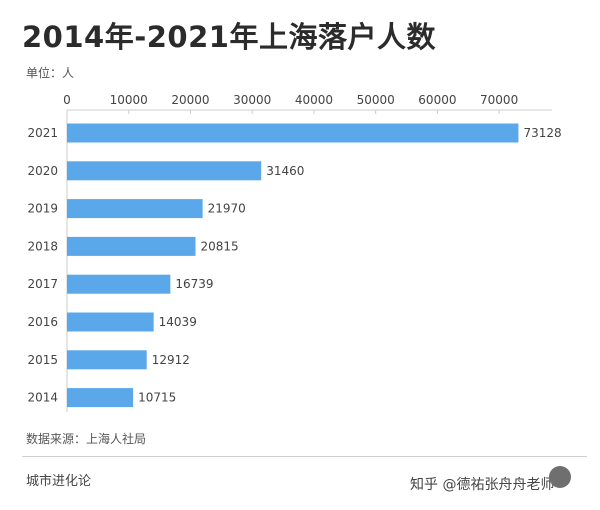 The height and width of the screenshot is (510, 600). I want to click on x-tick-label: 30000, so click(252, 100).